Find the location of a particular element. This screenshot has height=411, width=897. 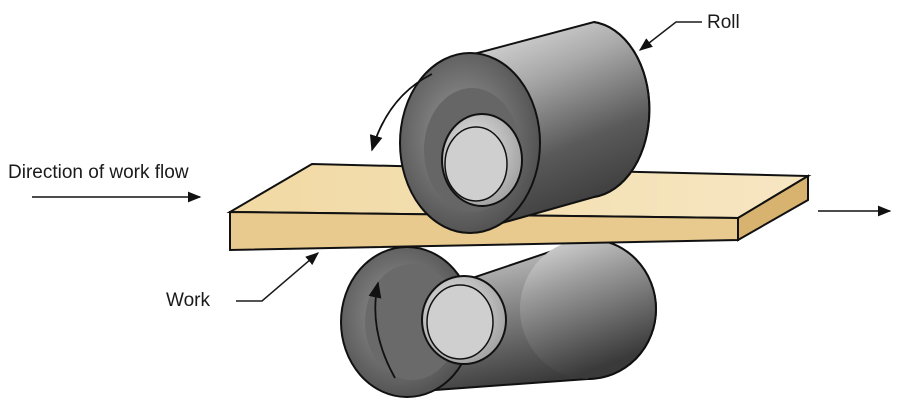

work-leader-line is located at coordinates (278, 277).